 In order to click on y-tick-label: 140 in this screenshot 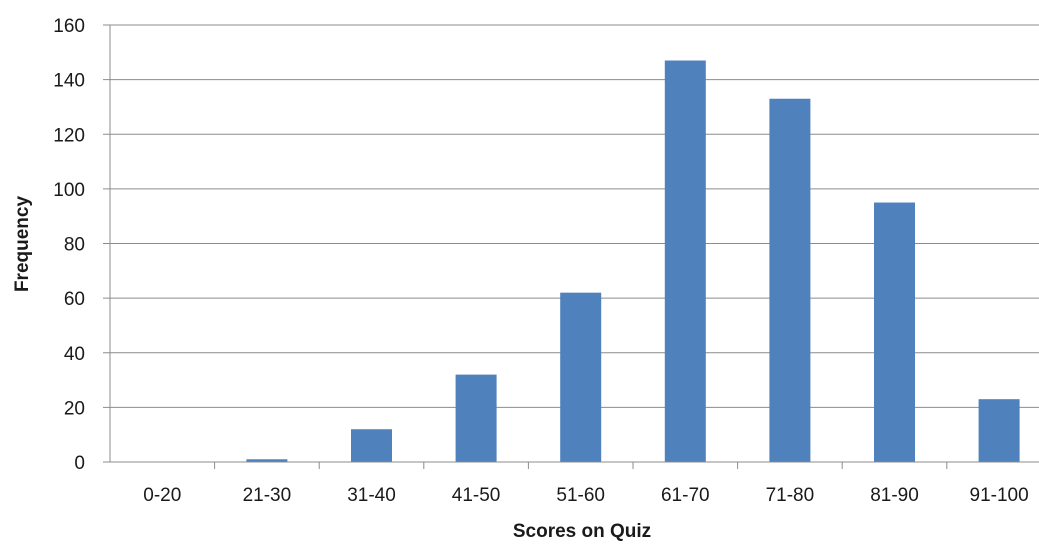, I will do `click(69, 81)`.